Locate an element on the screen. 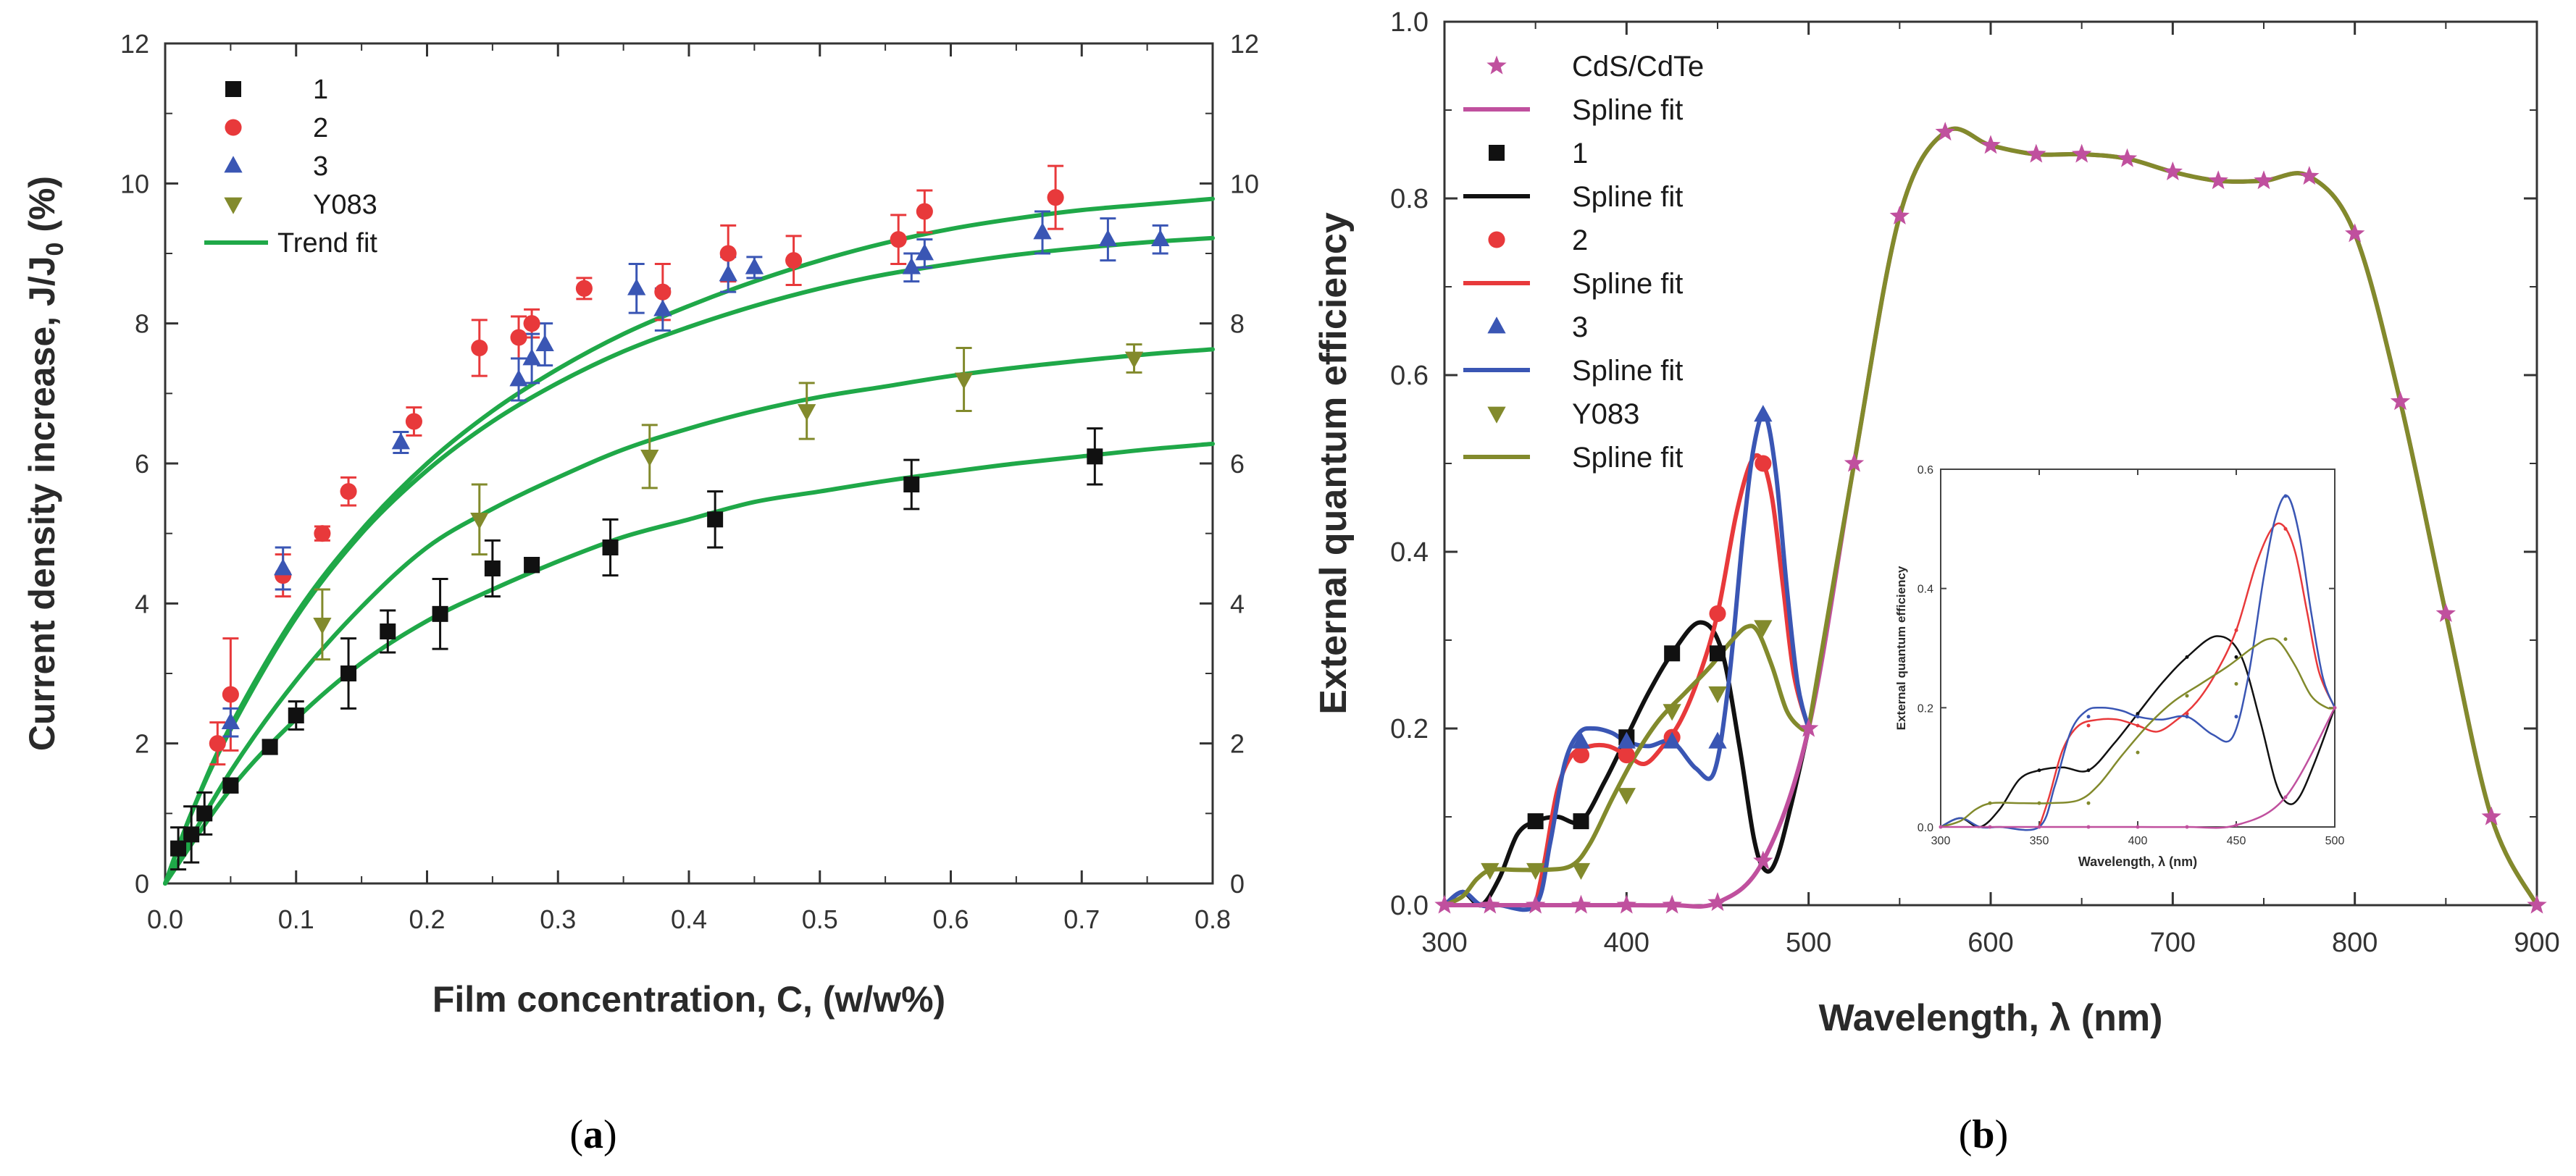  panel-a-x-tick-label: 0.5 is located at coordinates (820, 919).